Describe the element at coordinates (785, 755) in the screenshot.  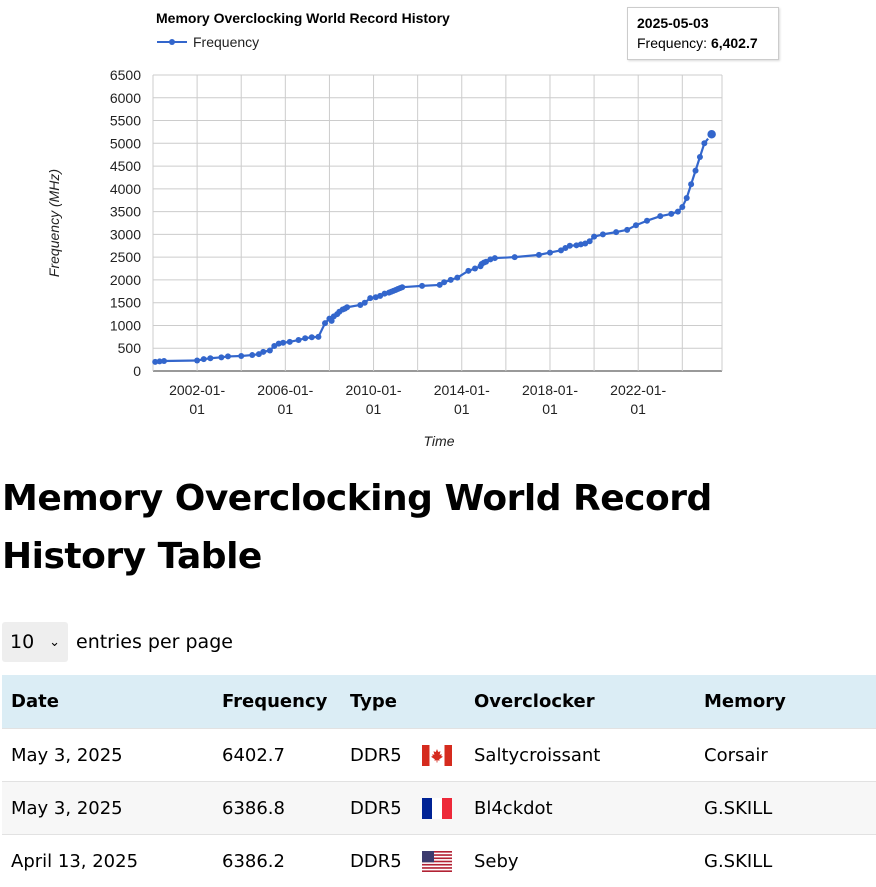
I see `cell-memory: Corsair` at that location.